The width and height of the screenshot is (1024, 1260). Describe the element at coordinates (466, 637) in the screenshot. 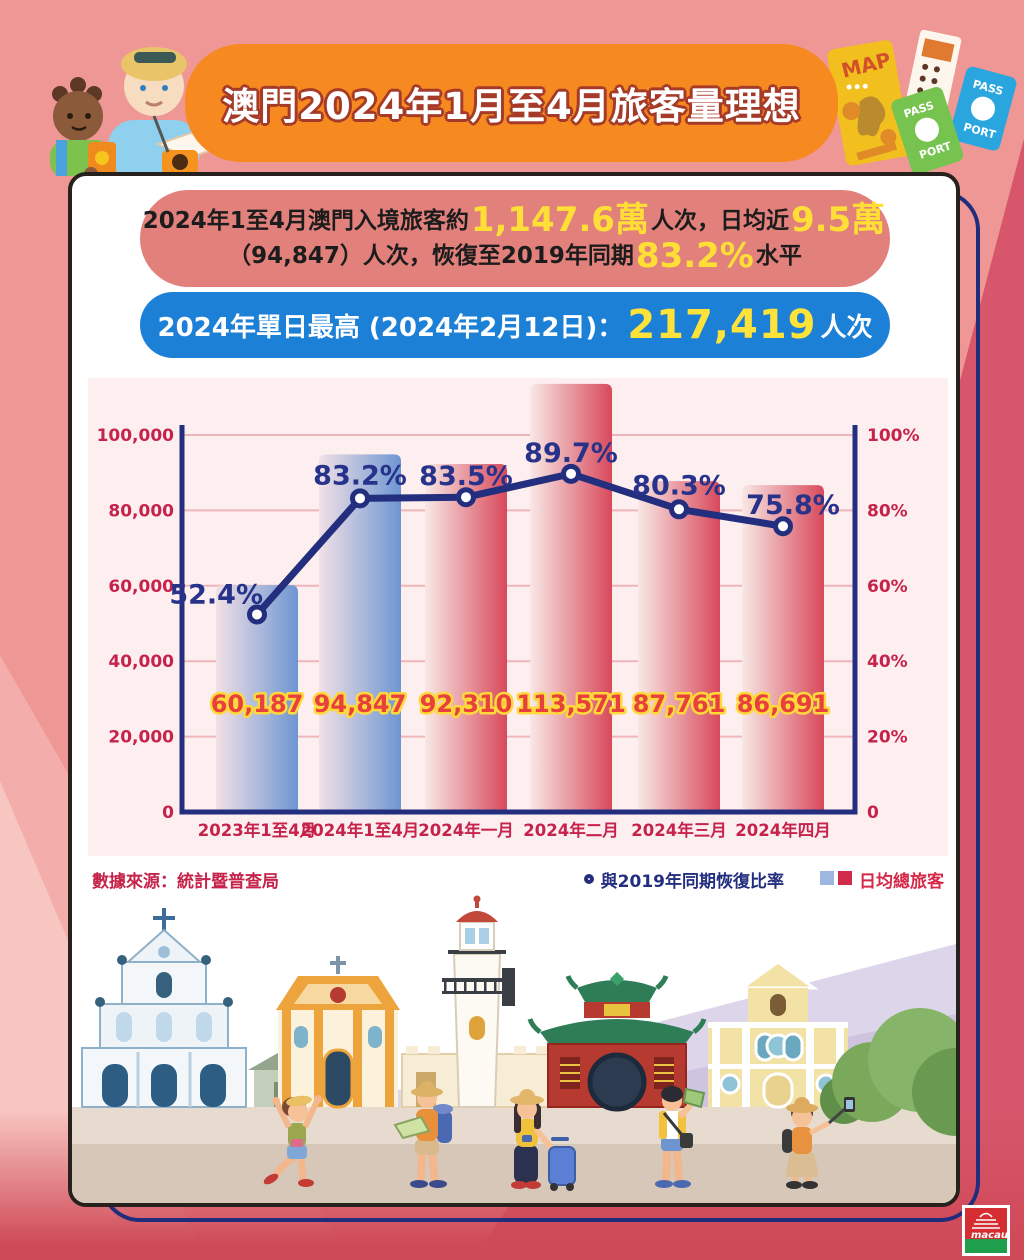

I see `bar-2024年一月` at that location.